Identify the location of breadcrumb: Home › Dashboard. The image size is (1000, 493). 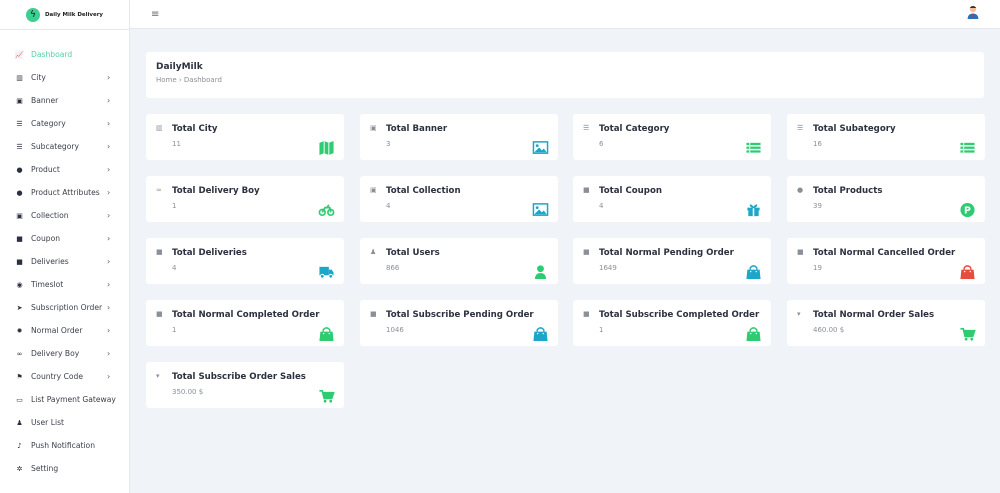
(189, 80).